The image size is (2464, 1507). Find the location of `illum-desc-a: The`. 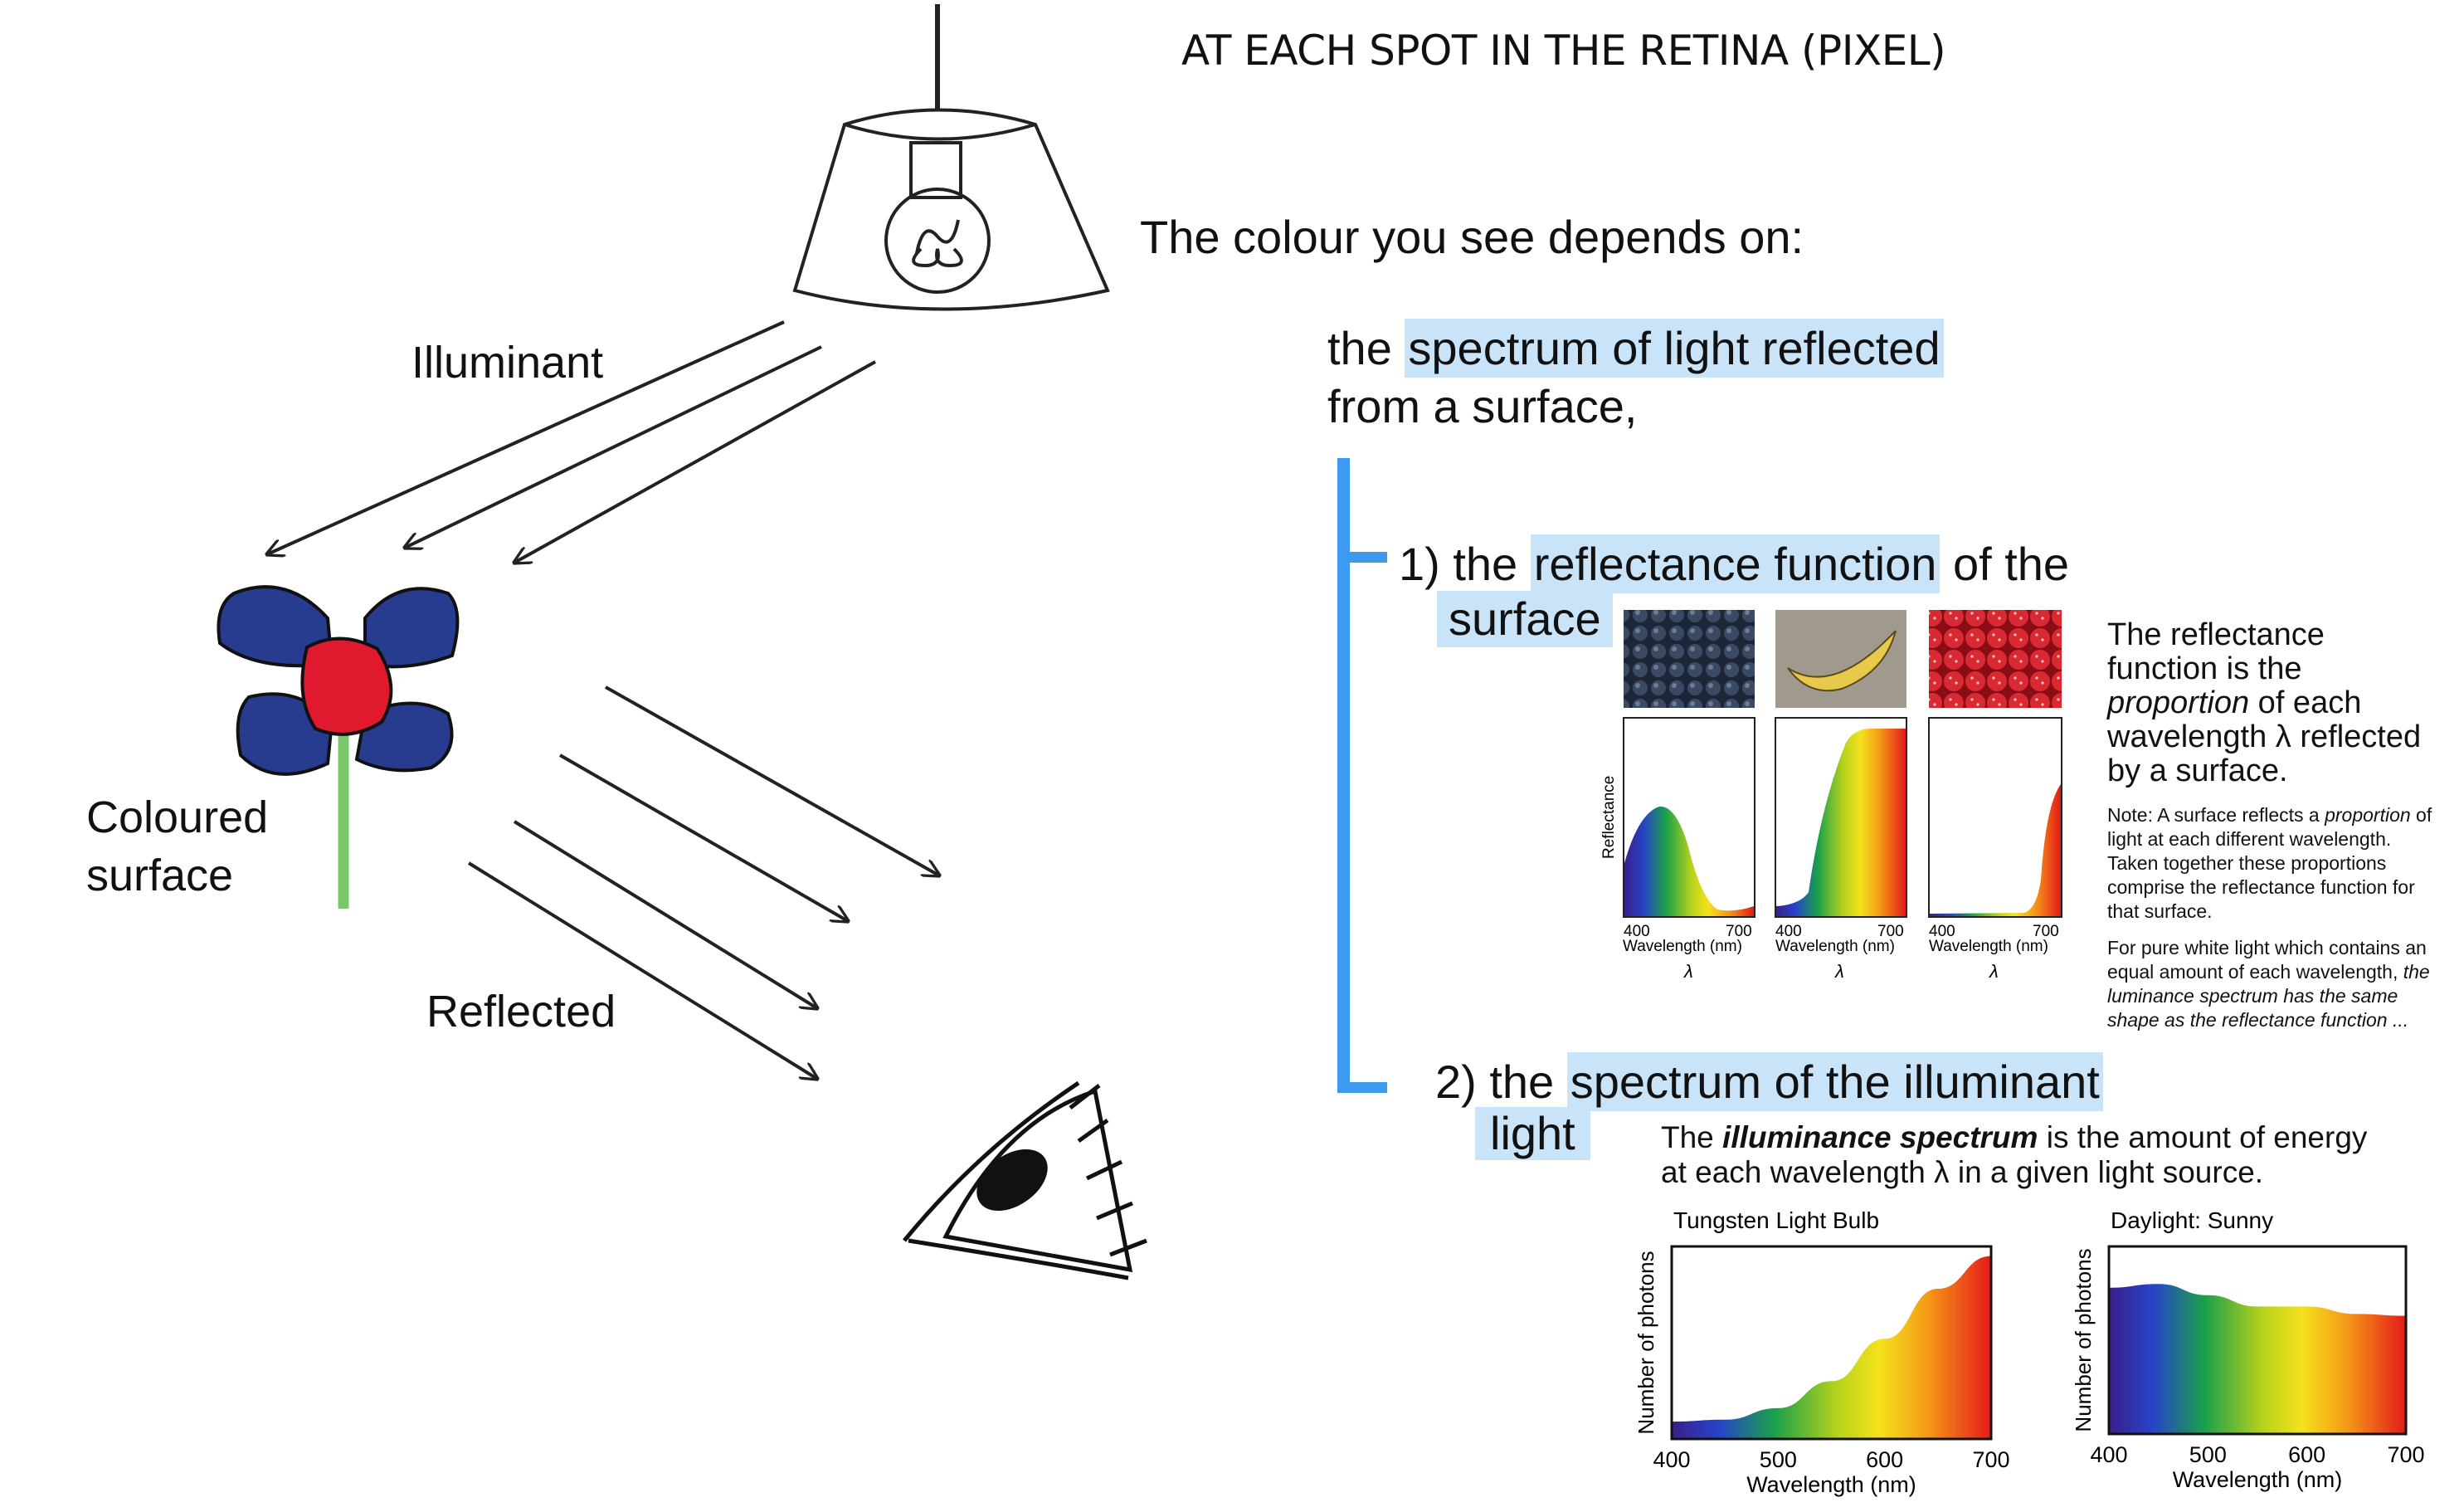

illum-desc-a: The is located at coordinates (1692, 1137).